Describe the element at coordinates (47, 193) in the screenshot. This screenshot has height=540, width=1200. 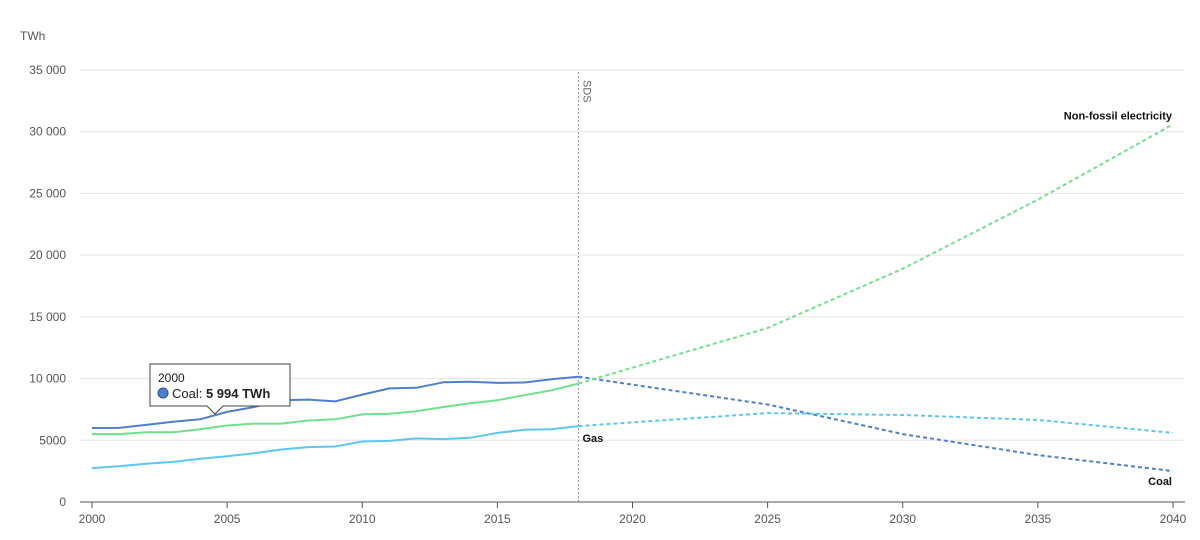
I see `y-tick-label-25000: 25 000` at that location.